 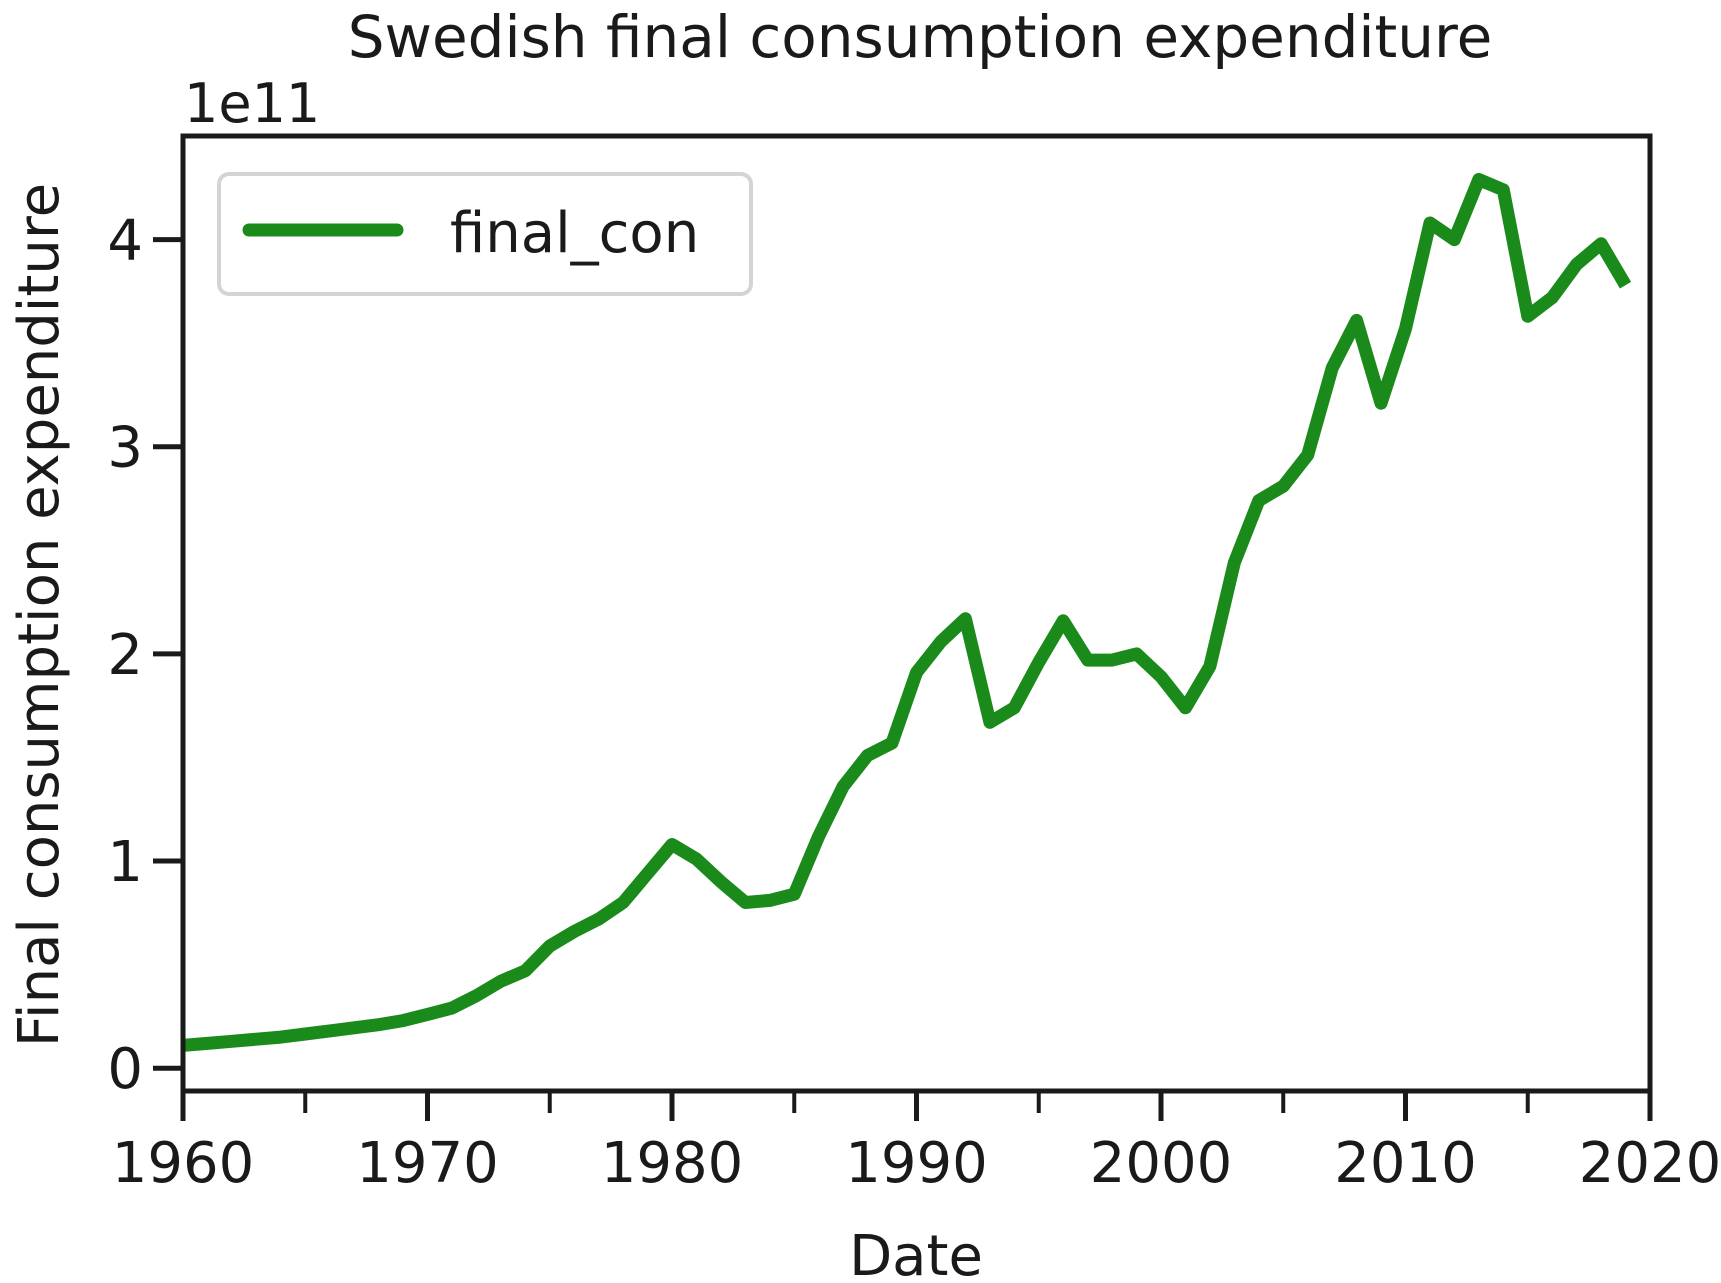 What do you see at coordinates (125, 1069) in the screenshot?
I see `y-tick-label: 0` at bounding box center [125, 1069].